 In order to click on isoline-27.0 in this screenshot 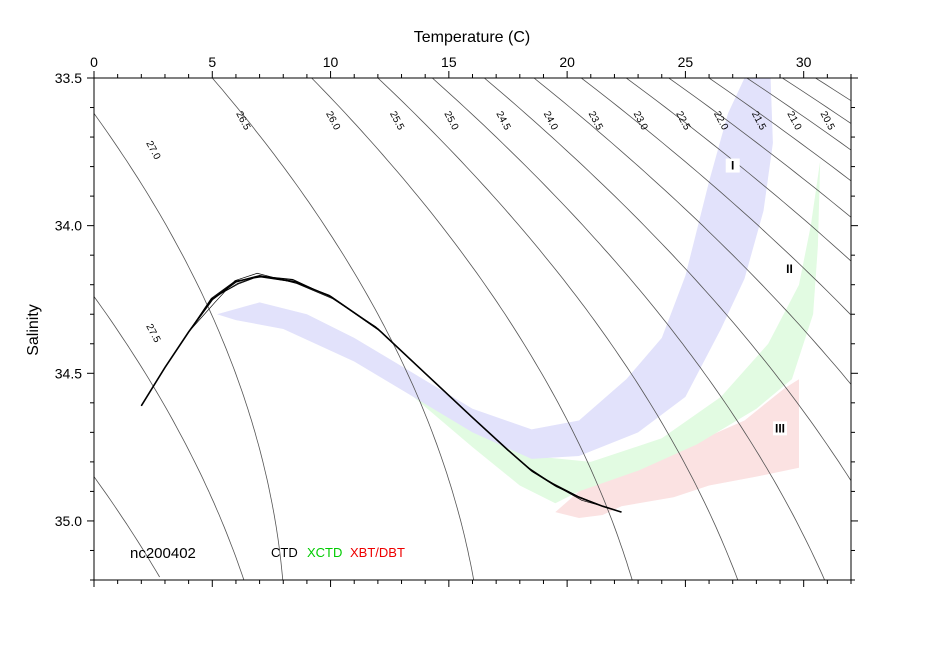, I will do `click(189, 346)`.